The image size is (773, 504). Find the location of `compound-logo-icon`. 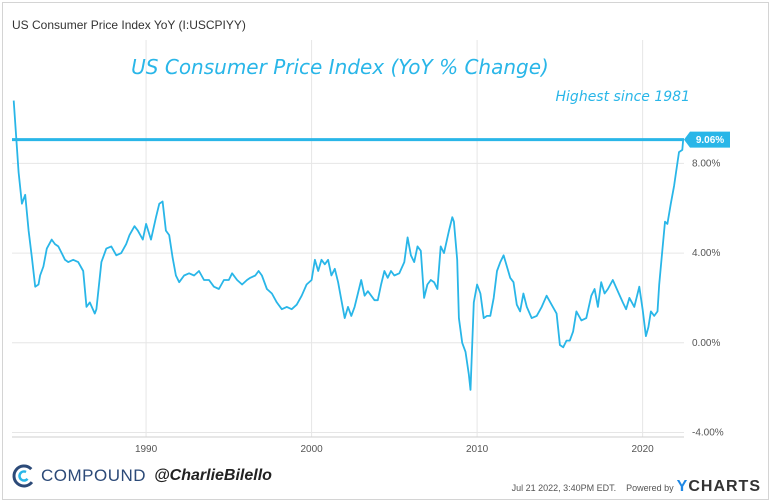

compound-logo-icon is located at coordinates (24, 476).